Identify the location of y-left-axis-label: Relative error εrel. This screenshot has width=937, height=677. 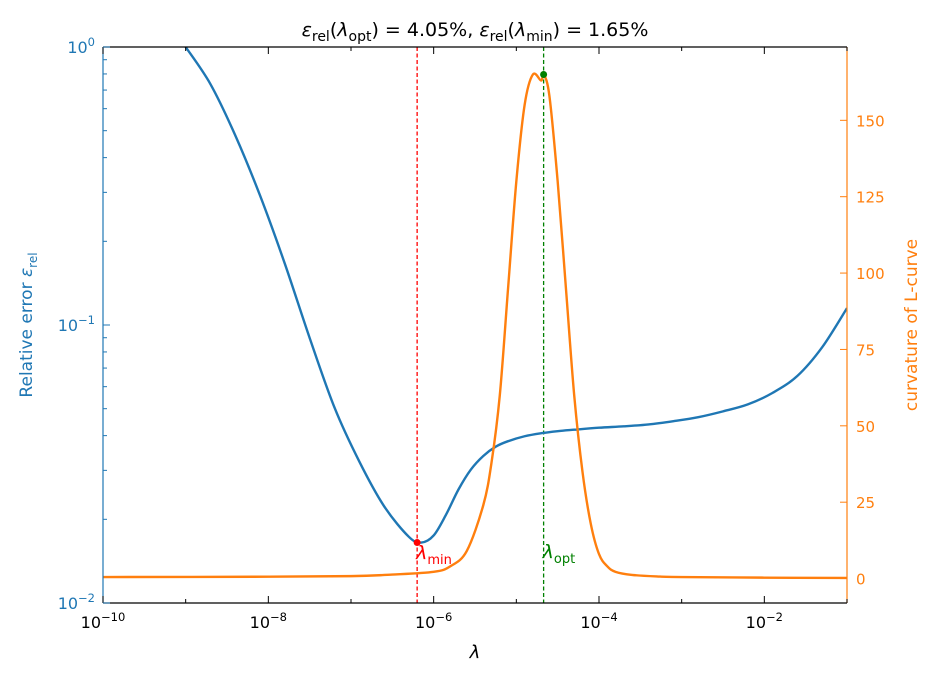
(28, 324).